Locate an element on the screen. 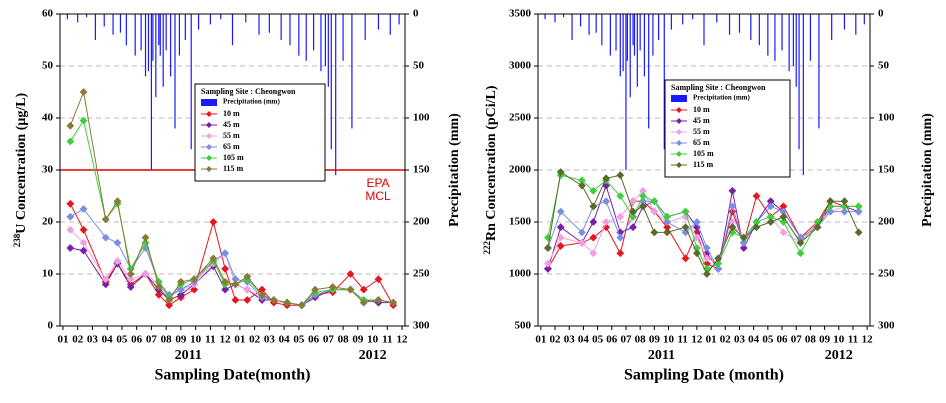 Image resolution: width=946 pixels, height=403 pixels. y-tick-label: 50 is located at coordinates (48, 66).